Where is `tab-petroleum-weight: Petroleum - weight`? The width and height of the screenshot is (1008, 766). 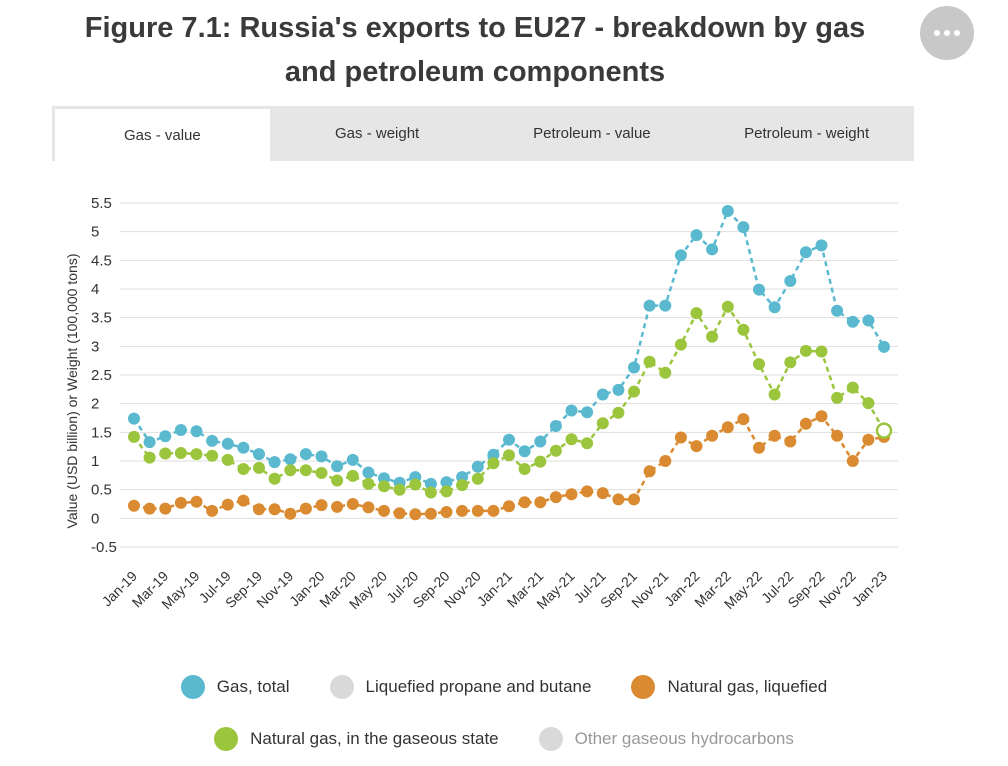
tab-petroleum-weight: Petroleum - weight is located at coordinates (807, 133).